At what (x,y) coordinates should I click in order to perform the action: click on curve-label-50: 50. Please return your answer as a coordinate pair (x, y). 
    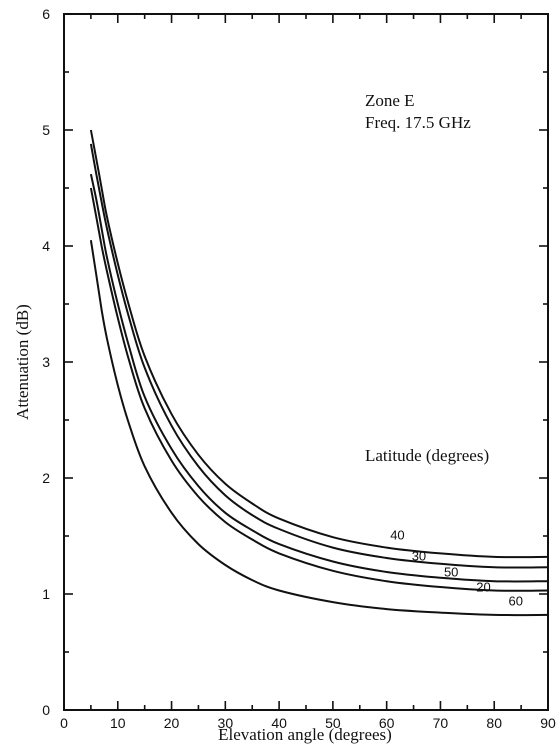
    Looking at the image, I should click on (451, 572).